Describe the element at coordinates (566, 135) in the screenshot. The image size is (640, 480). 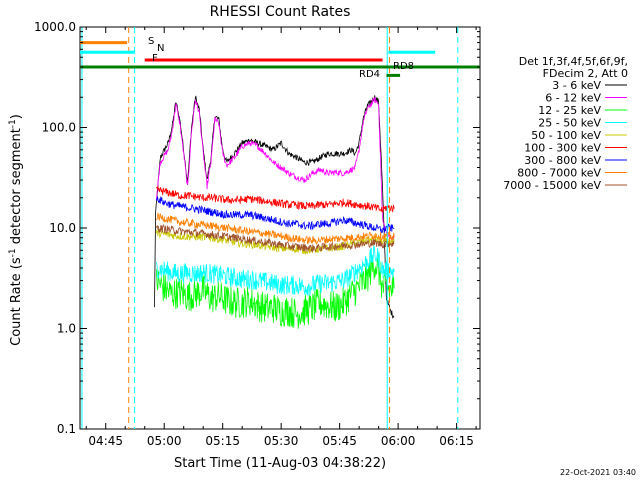
I see `legend-entry-label: 50 - 100 keV` at that location.